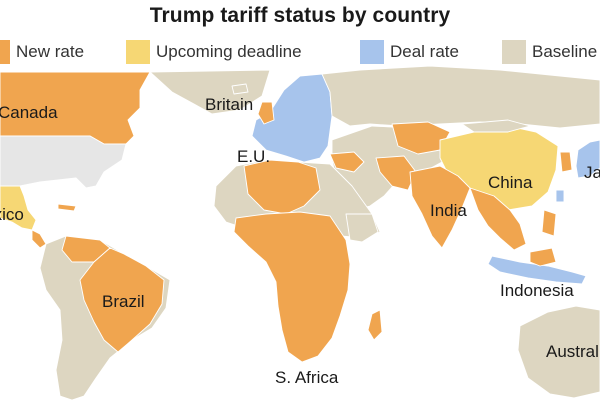 The image size is (600, 400). I want to click on region-mexico, so click(18, 208).